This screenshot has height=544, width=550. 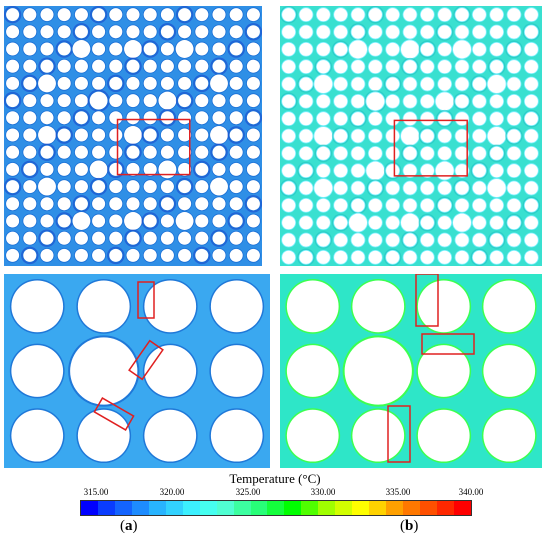 I want to click on colorbar-tick: 330.00, so click(x=323, y=492).